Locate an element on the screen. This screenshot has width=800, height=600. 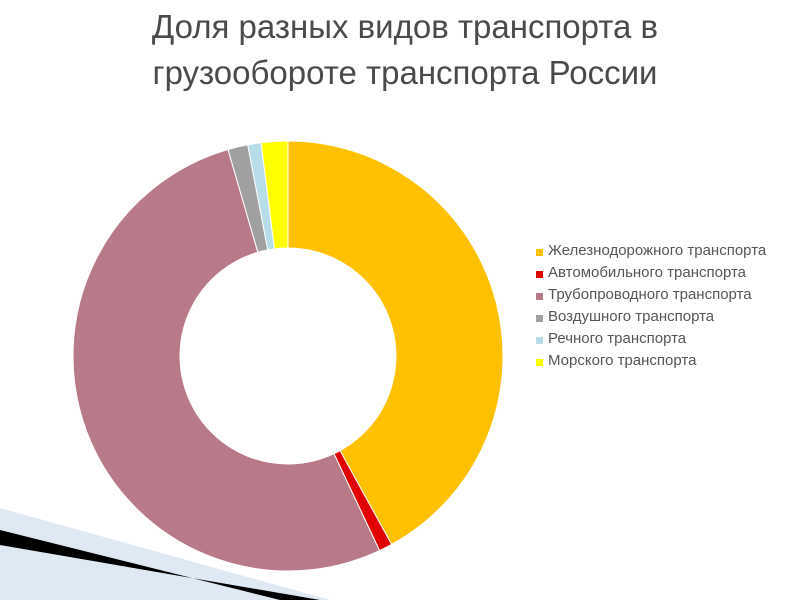
legend-item-river: Речного транспорта is located at coordinates (656, 339).